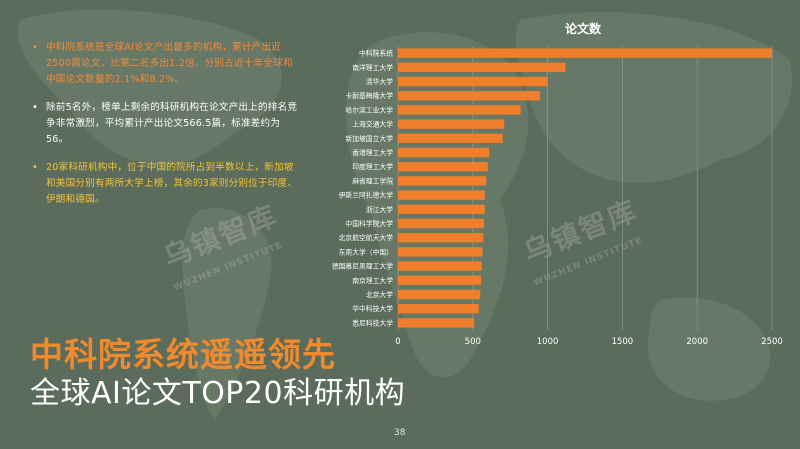  Describe the element at coordinates (183, 354) in the screenshot. I see `page-headline: 中科院系统遥遥领先` at that location.